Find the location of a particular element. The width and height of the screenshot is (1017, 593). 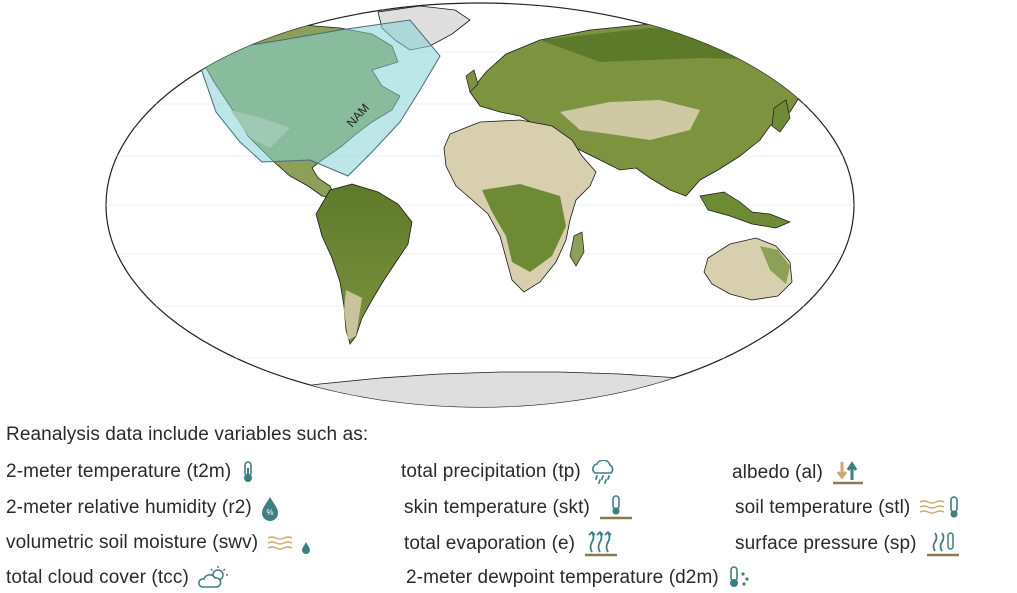

nam-region is located at coordinates (318, 98).